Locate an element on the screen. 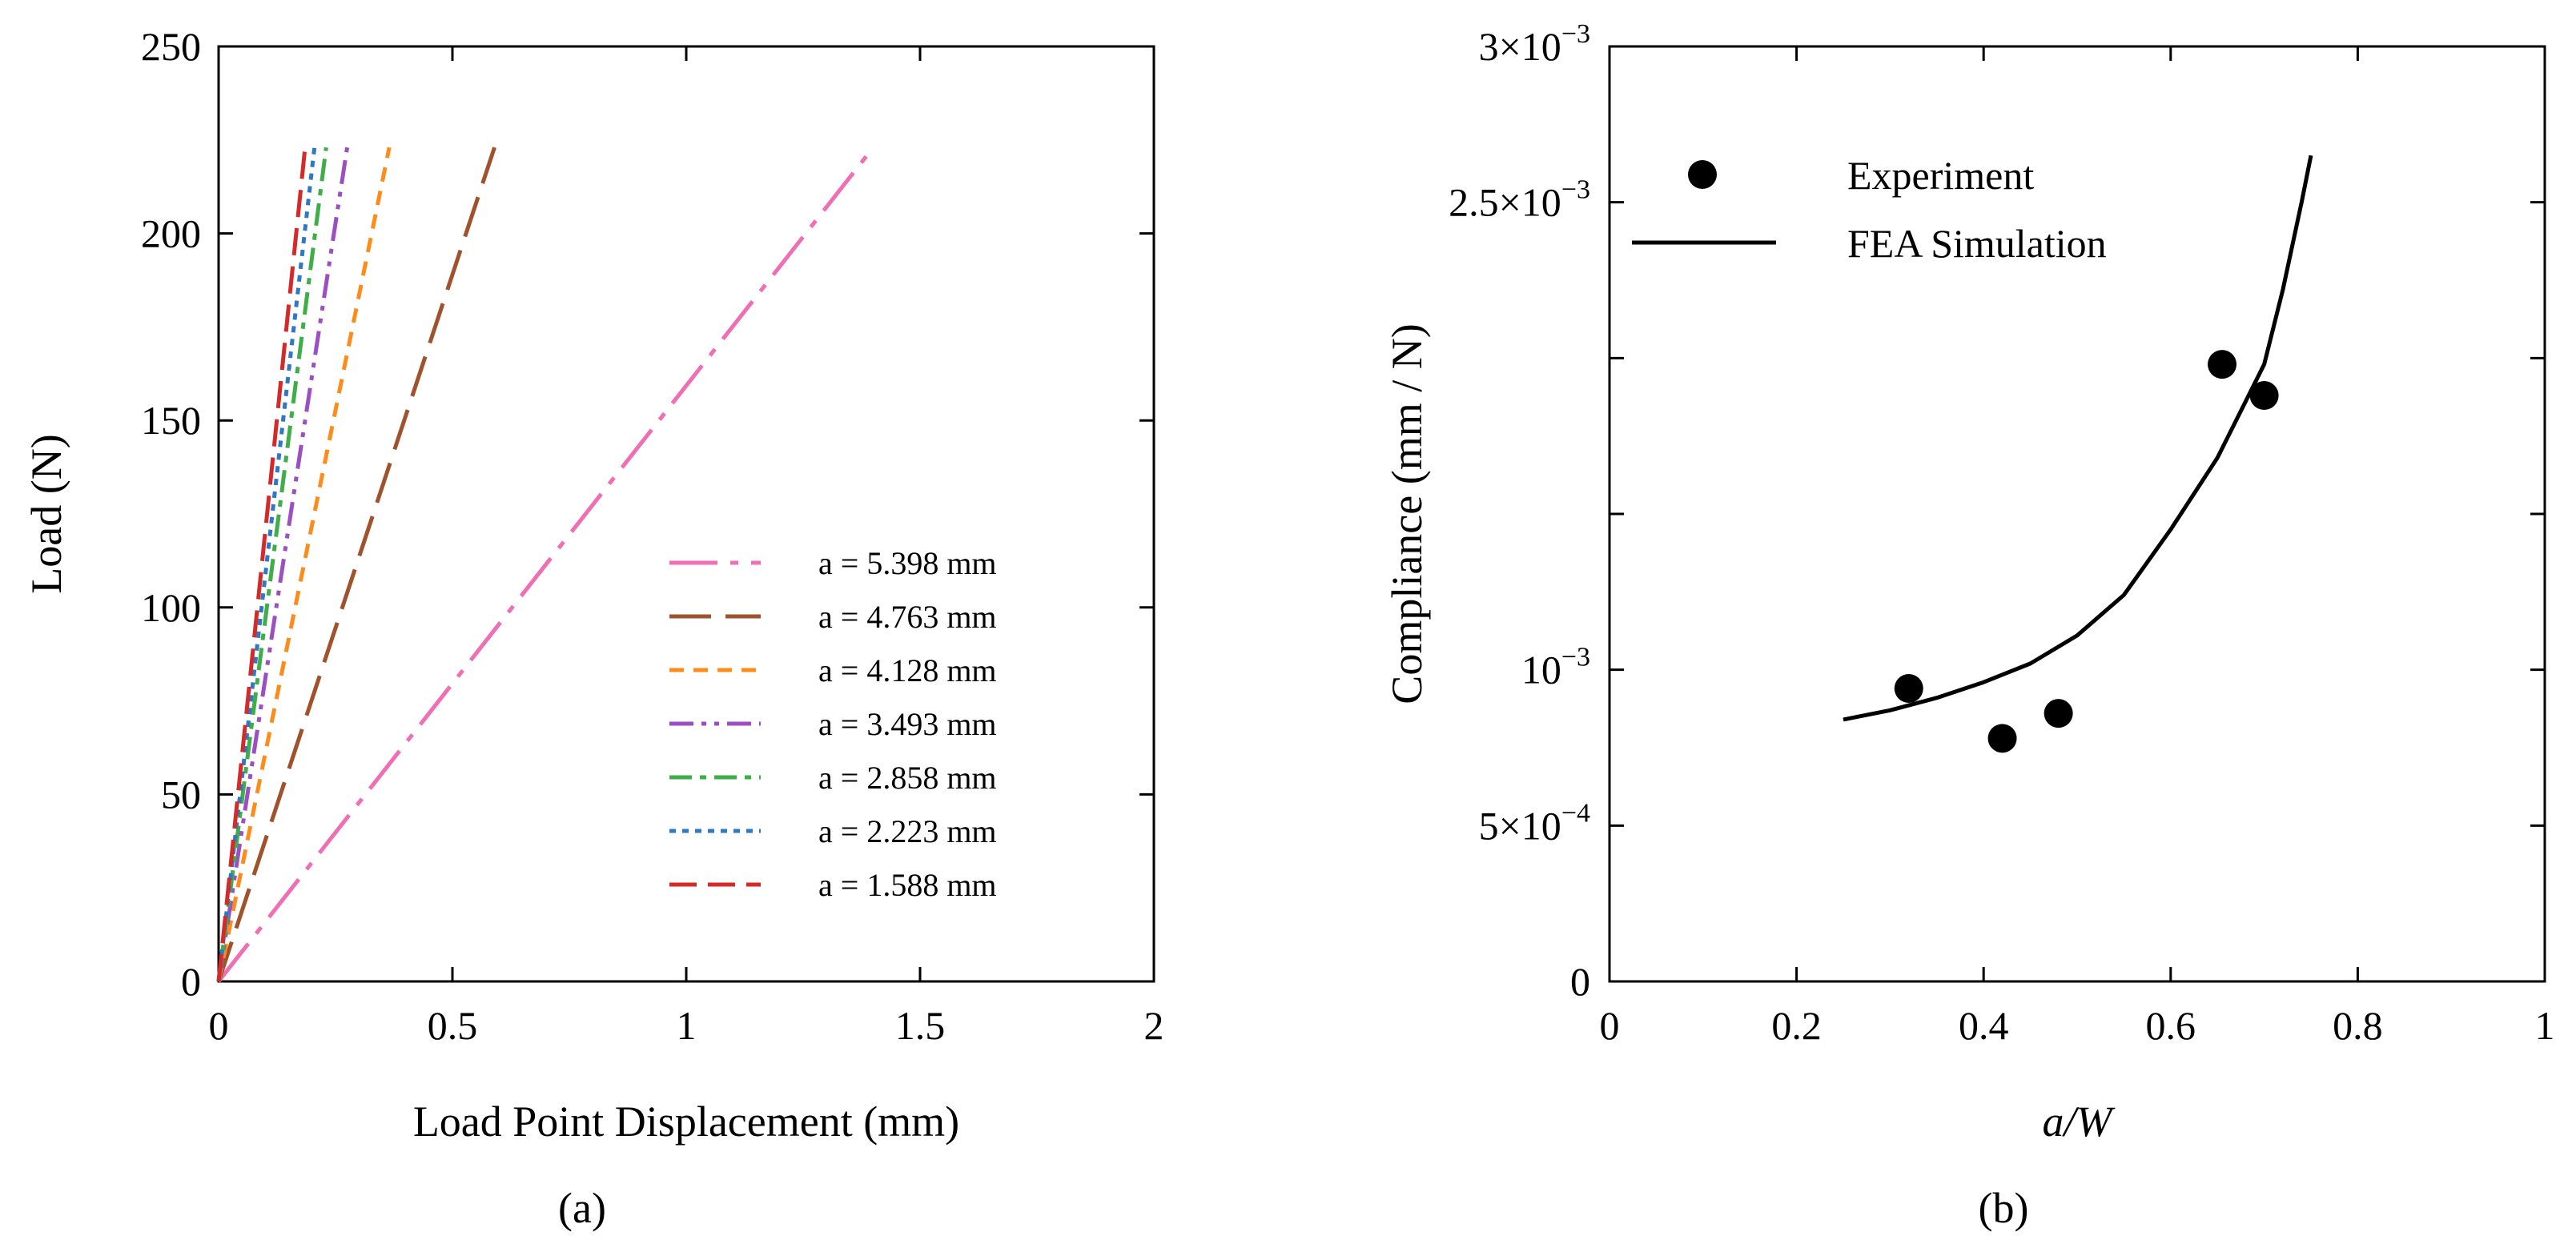  a-legend-label: a = 1.588 mm is located at coordinates (907, 885).